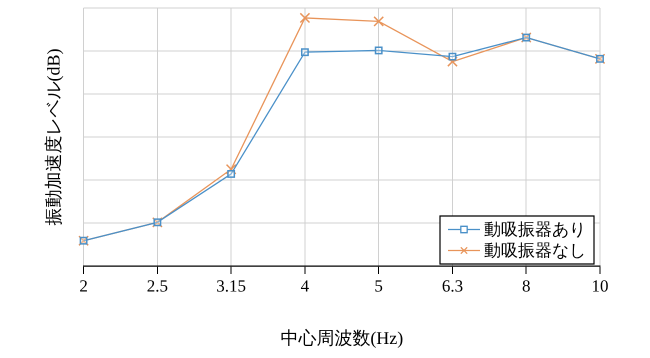  Describe the element at coordinates (231, 286) in the screenshot. I see `x-tick-label: 3.15` at that location.